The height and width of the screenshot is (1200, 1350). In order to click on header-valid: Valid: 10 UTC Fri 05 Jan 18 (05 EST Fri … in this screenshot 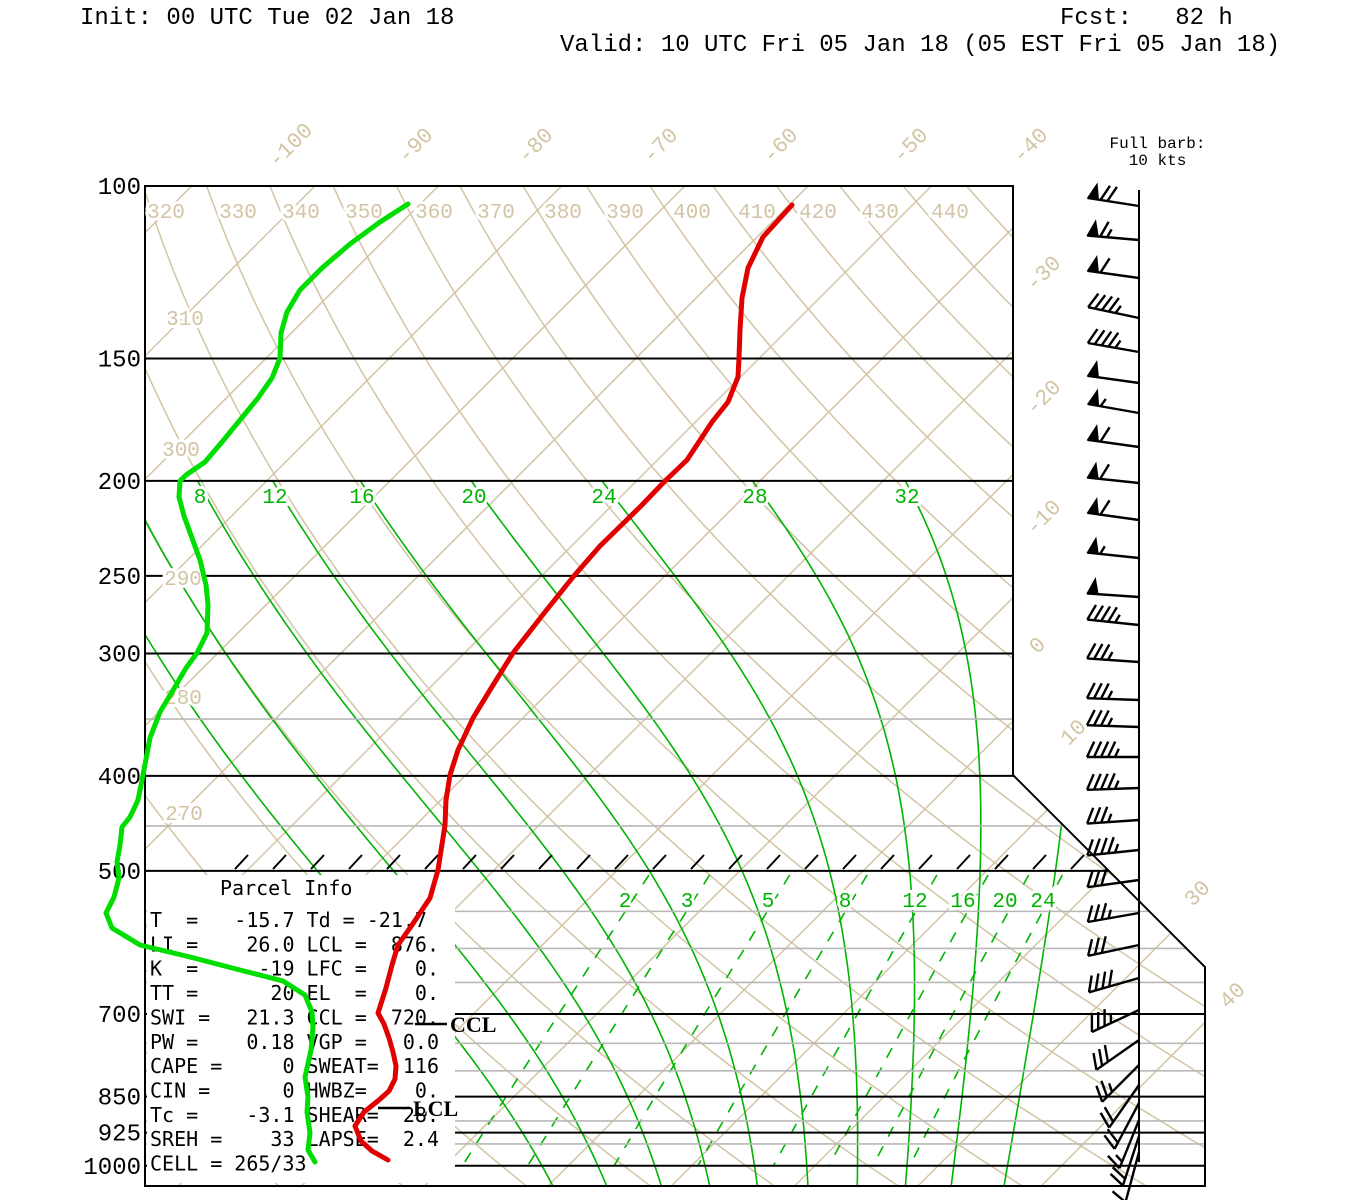, I will do `click(920, 45)`.